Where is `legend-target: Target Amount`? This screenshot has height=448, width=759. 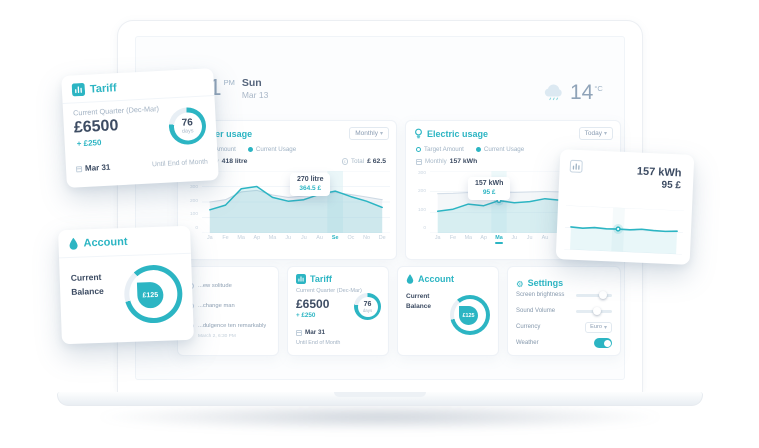
legend-target: Target Amount is located at coordinates (440, 149).